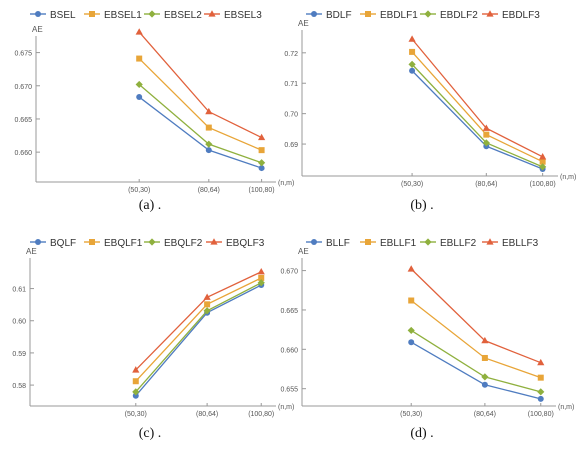 This screenshot has height=449, width=579. I want to click on legend-item-ebqlf1: EBQLF1, so click(113, 243).